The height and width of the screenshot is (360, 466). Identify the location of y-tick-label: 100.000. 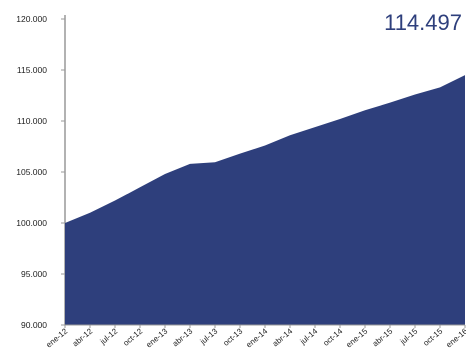
(31, 223).